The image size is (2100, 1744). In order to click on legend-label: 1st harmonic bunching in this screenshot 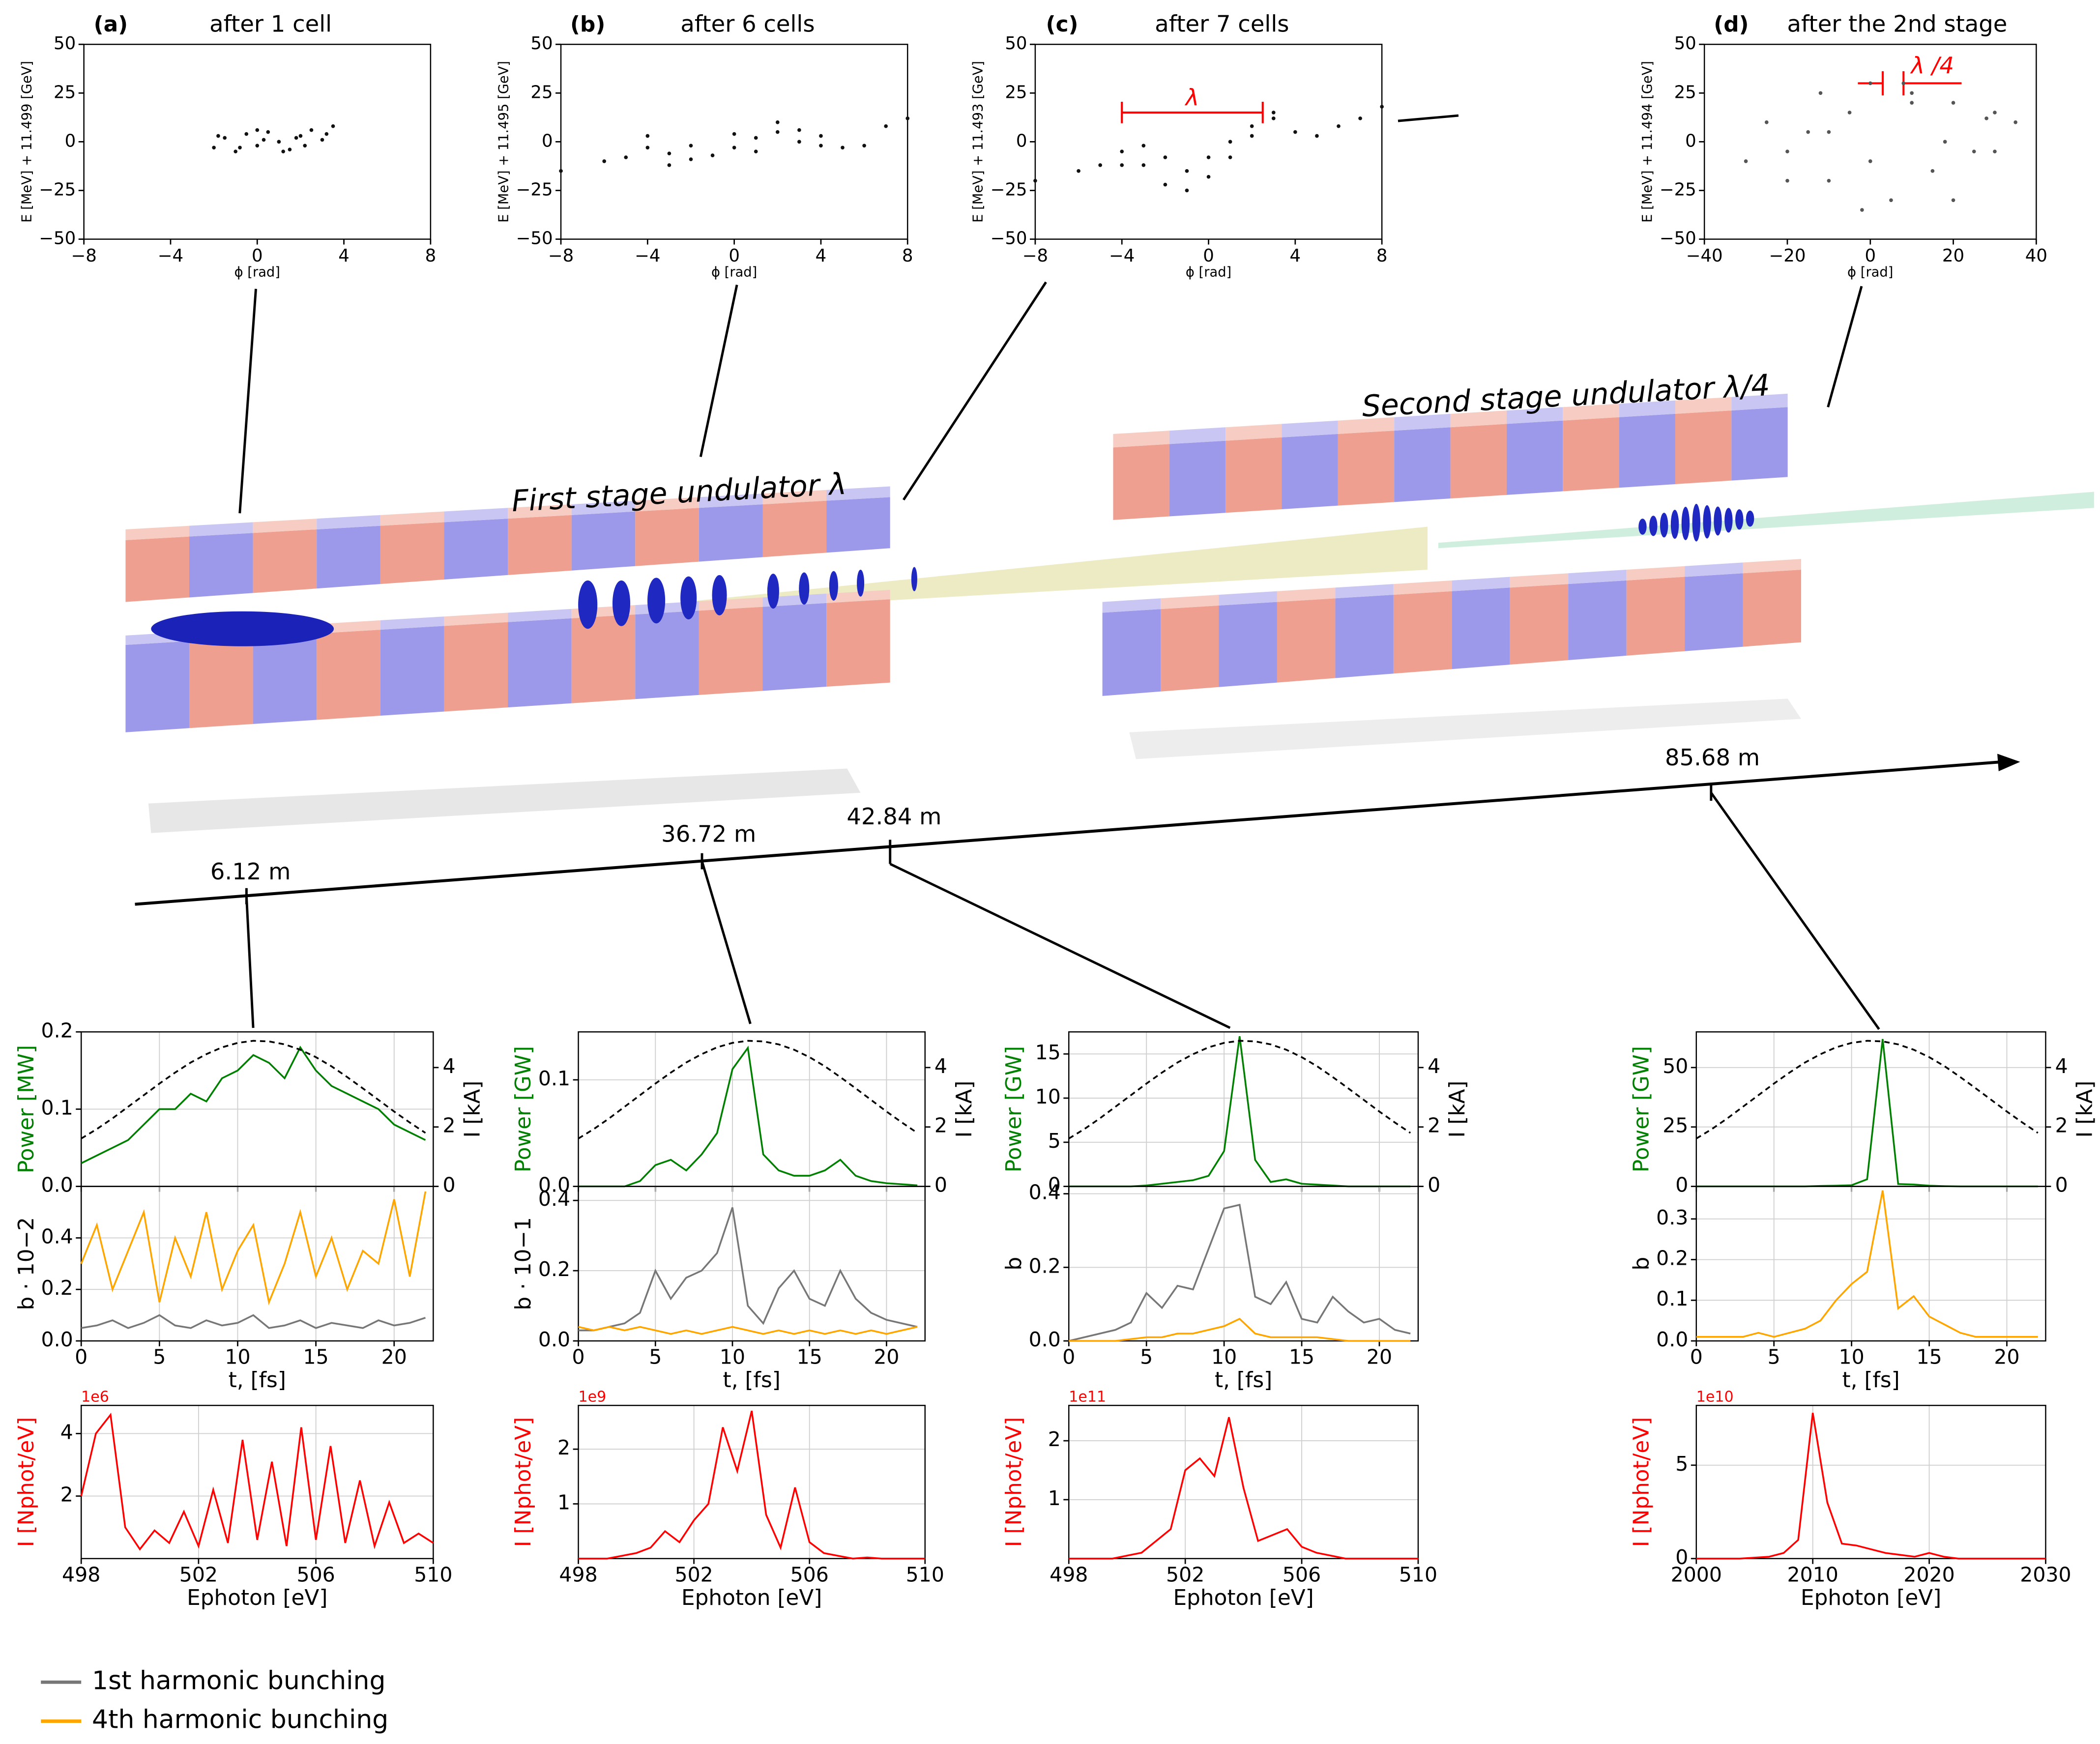, I will do `click(238, 1680)`.